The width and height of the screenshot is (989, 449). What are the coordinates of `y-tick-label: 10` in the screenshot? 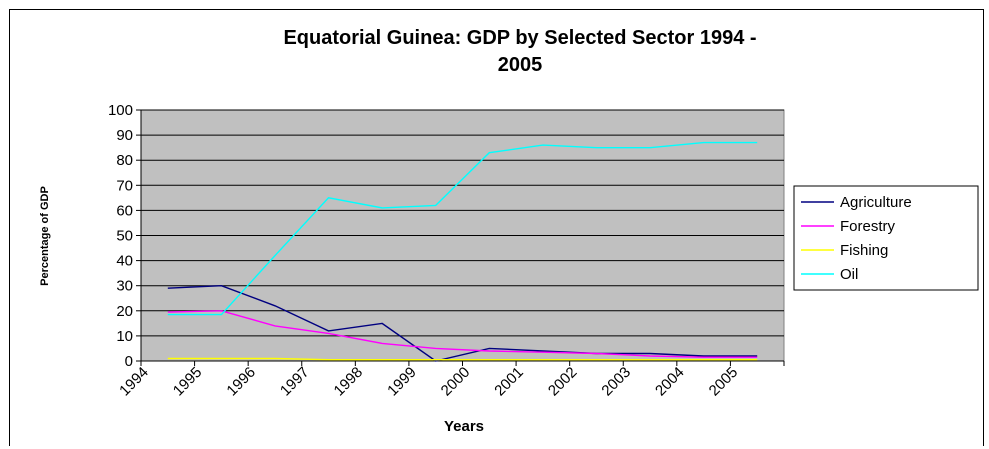 It's located at (124, 336).